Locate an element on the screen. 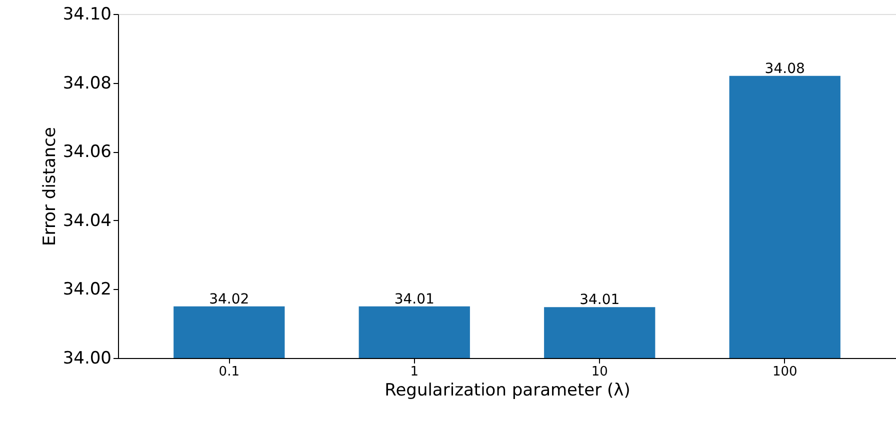  x-tick-label: 100 is located at coordinates (785, 372).